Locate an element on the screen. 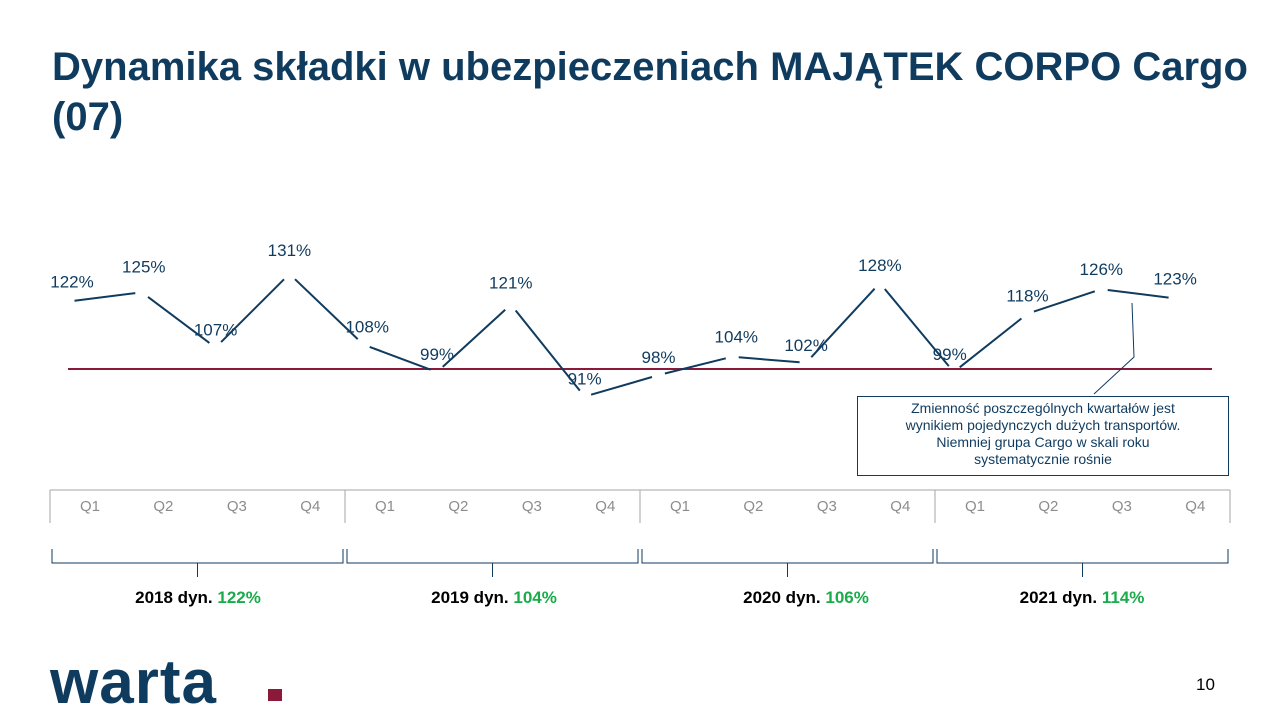 This screenshot has height=720, width=1280. year-summary-2020: 2020 dyn. 106% is located at coordinates (806, 598).